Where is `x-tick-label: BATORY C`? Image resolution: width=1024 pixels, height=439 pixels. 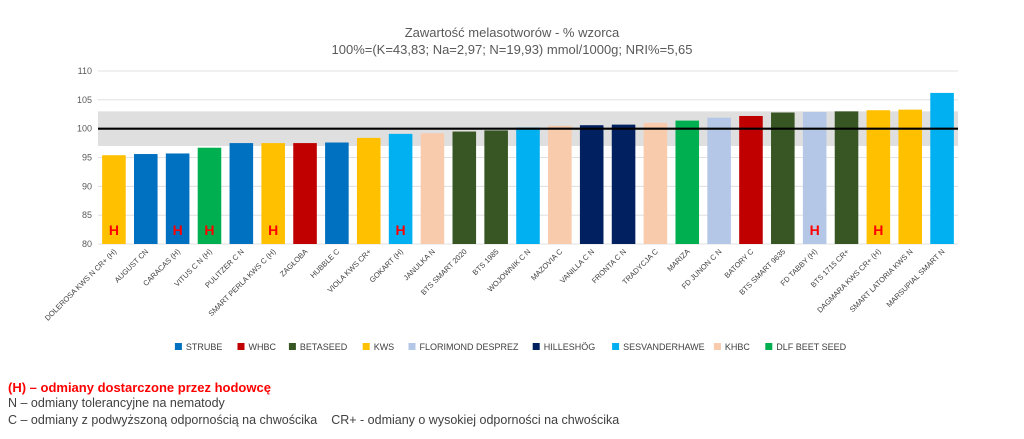
x-tick-label: BATORY C is located at coordinates (739, 263).